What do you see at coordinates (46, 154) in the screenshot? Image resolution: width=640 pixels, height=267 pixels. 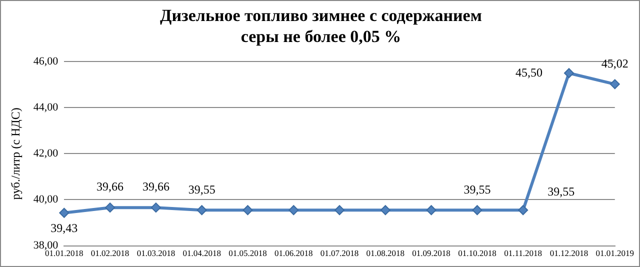 I see `y-tick-label: 42,00` at bounding box center [46, 154].